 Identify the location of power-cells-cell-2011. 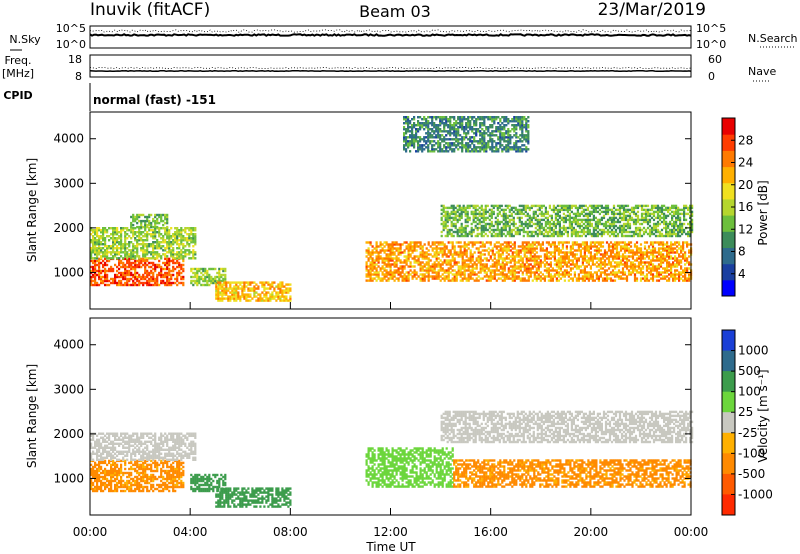
(454, 246).